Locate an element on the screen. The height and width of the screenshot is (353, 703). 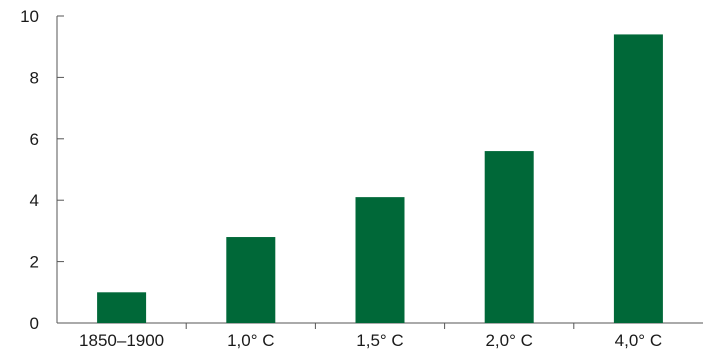
x-tick-label: 1,0° C is located at coordinates (250, 340).